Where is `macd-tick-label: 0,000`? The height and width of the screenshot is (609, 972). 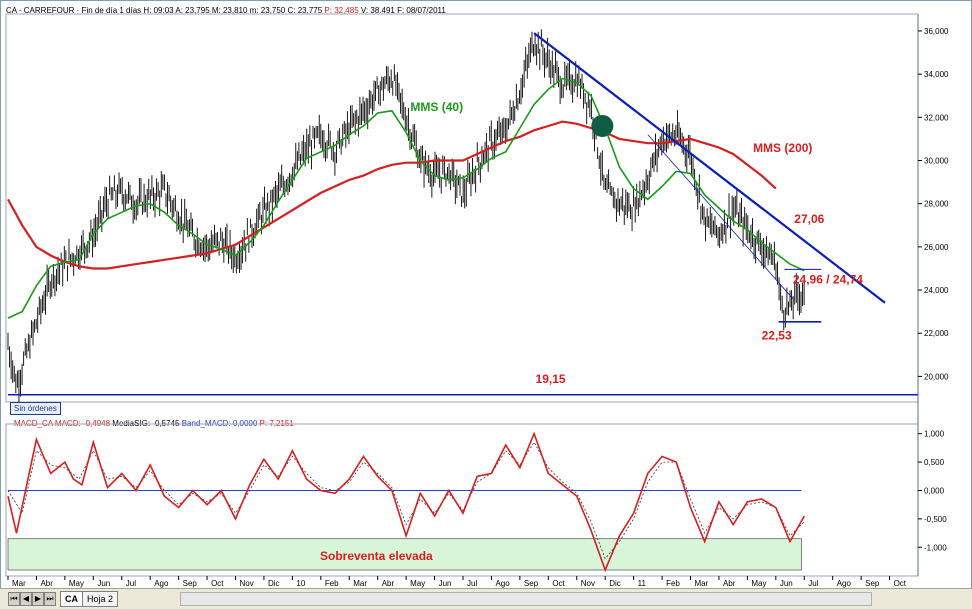 macd-tick-label: 0,000 is located at coordinates (934, 490).